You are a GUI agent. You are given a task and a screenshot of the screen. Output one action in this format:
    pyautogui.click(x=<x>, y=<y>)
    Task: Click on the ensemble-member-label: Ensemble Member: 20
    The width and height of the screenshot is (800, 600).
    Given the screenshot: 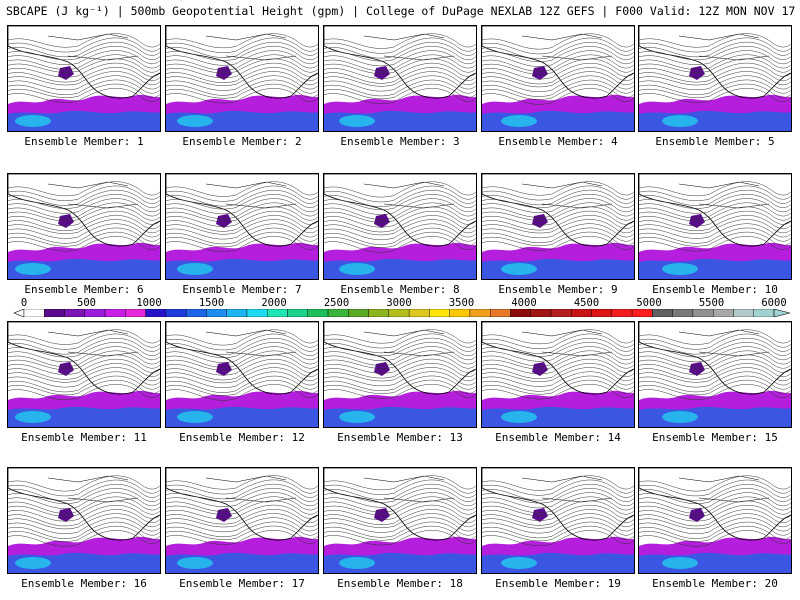 What is the action you would take?
    pyautogui.click(x=715, y=583)
    